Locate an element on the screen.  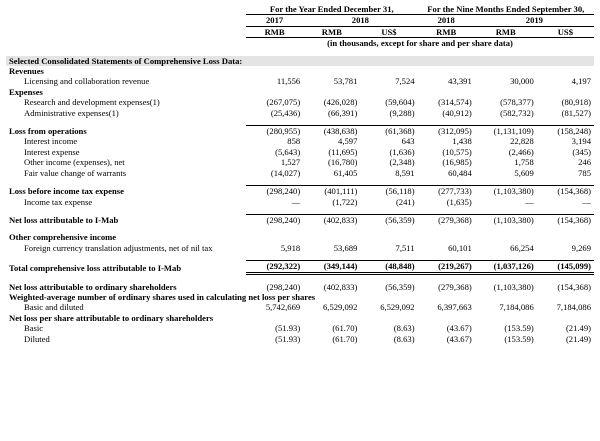
cell-value: (1,635) is located at coordinates (459, 201).